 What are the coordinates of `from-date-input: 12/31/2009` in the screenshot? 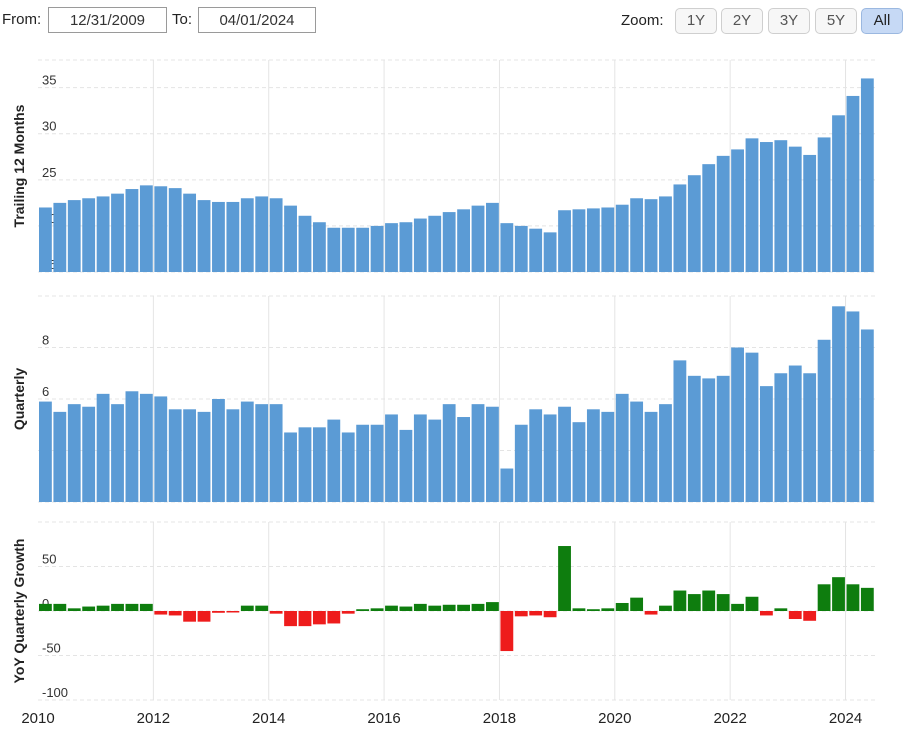 It's located at (107, 20).